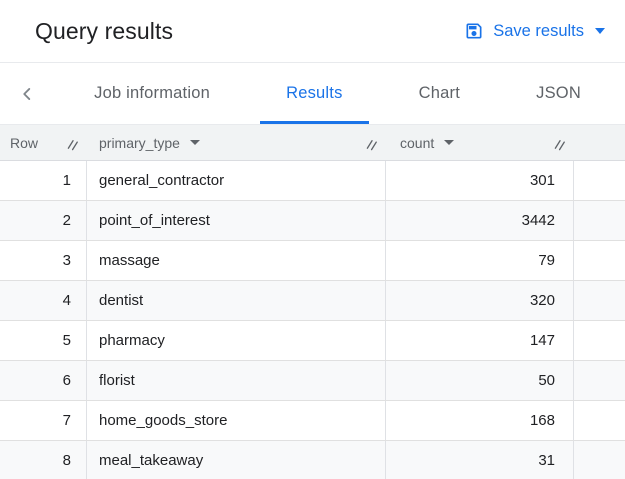 The width and height of the screenshot is (625, 479). What do you see at coordinates (43, 220) in the screenshot?
I see `row-number-cell: 2` at bounding box center [43, 220].